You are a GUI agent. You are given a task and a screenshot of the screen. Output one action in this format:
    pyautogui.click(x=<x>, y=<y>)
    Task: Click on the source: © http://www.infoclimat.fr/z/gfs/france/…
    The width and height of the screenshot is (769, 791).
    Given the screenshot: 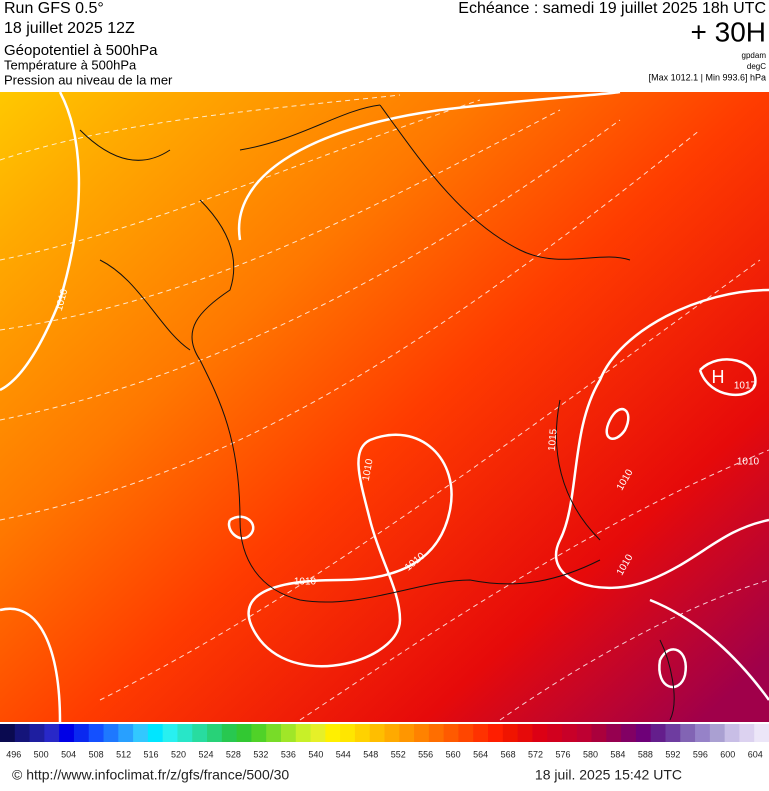 What is the action you would take?
    pyautogui.click(x=150, y=775)
    